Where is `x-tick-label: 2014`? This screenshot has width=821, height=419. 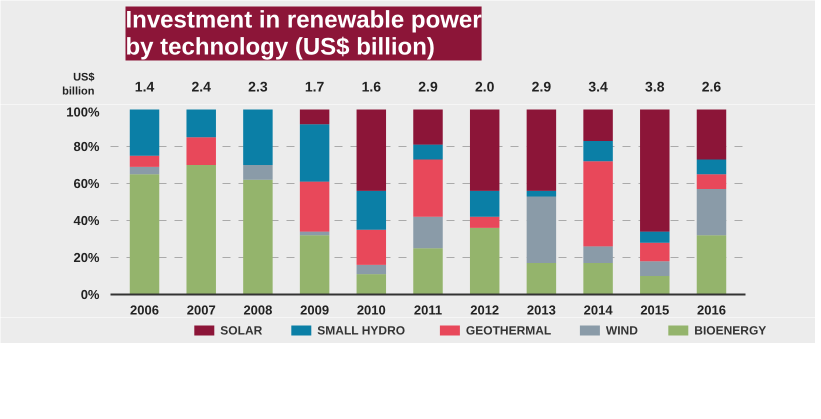 x-tick-label: 2014 is located at coordinates (599, 310).